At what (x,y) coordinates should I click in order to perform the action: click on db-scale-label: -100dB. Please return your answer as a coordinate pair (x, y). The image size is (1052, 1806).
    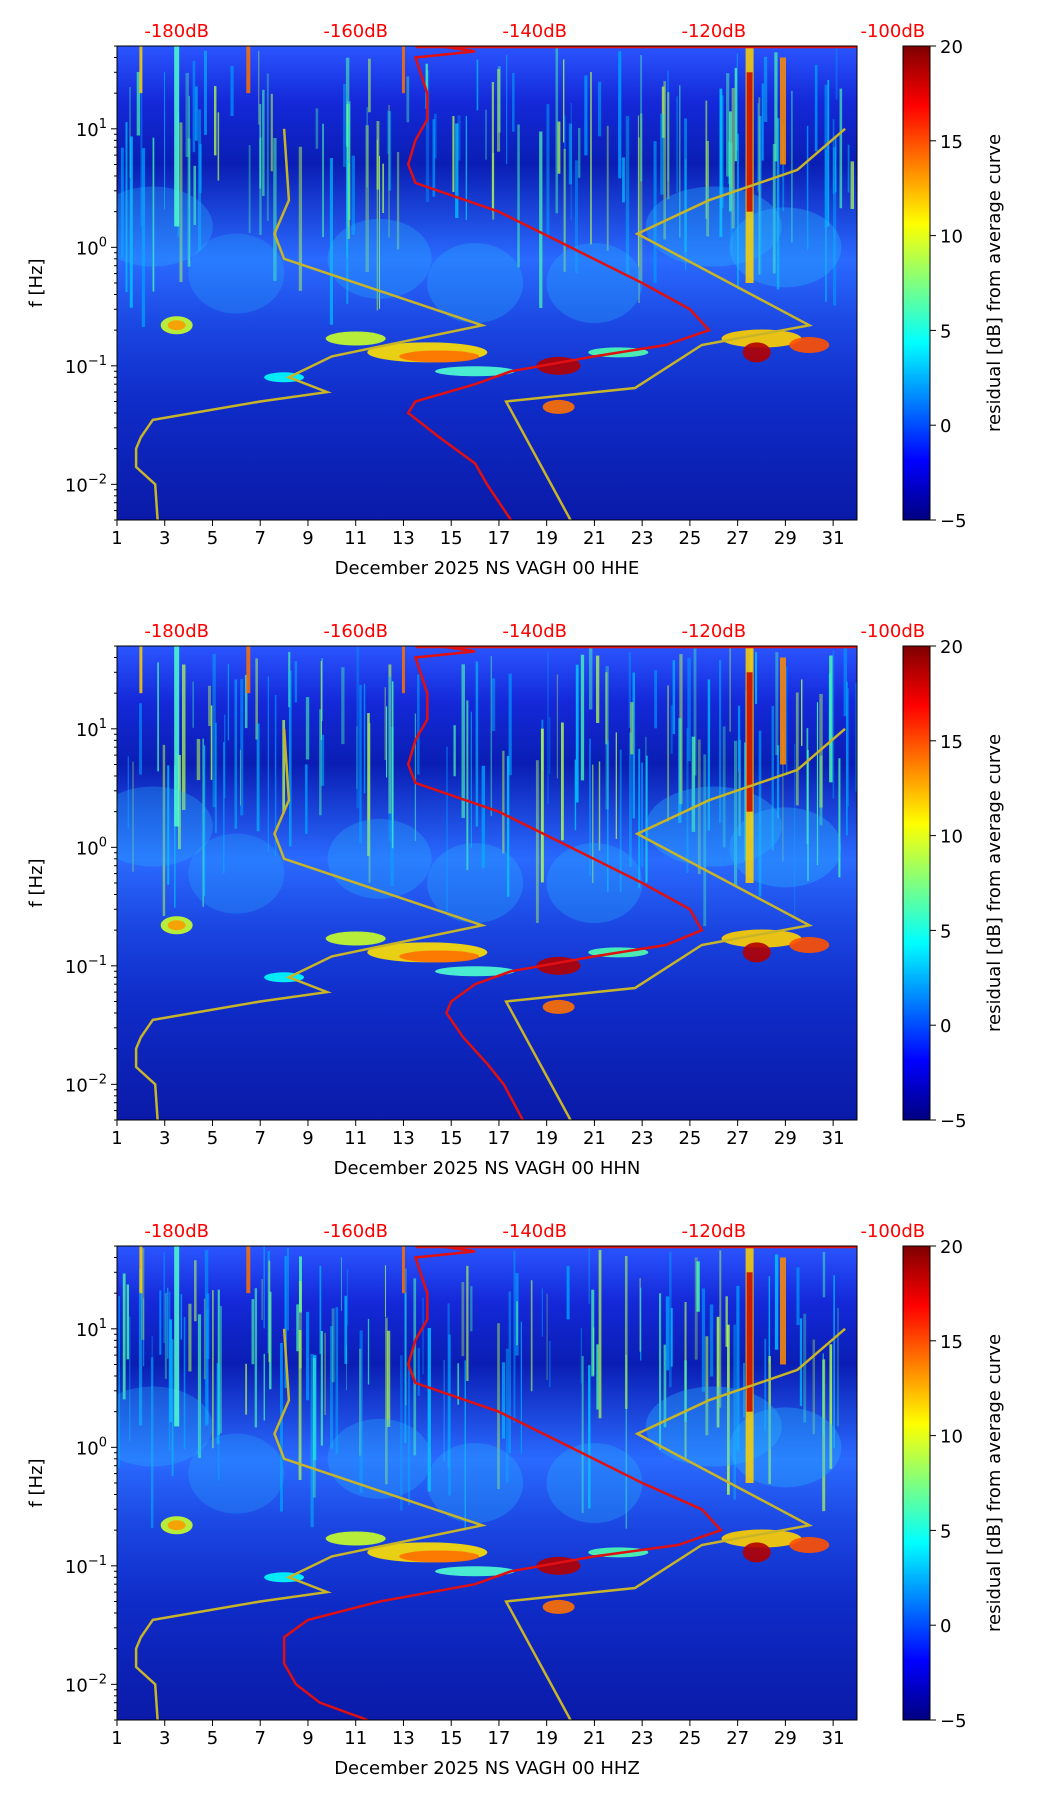
    Looking at the image, I should click on (892, 1231).